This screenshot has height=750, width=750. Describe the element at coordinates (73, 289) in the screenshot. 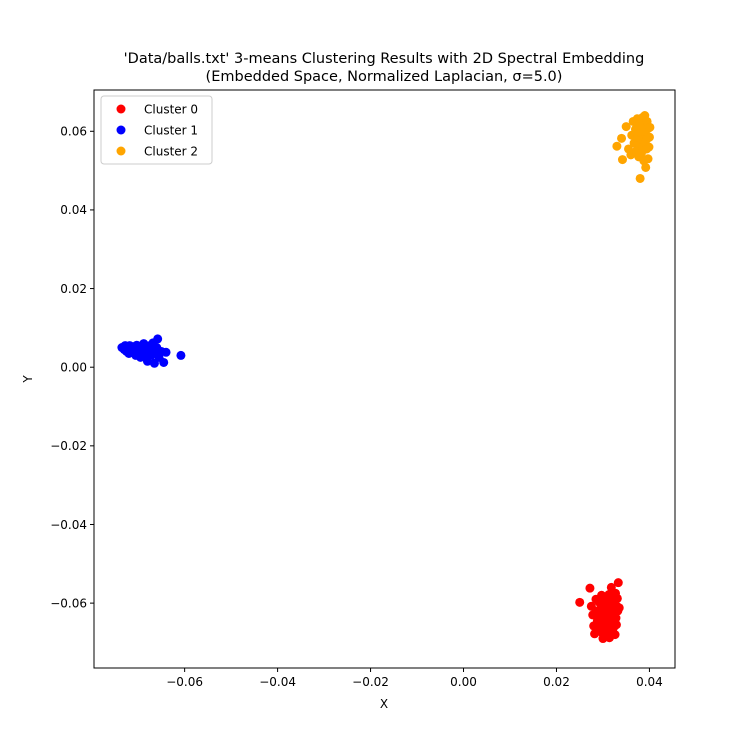

I see `y-tick-label: 0.02` at that location.